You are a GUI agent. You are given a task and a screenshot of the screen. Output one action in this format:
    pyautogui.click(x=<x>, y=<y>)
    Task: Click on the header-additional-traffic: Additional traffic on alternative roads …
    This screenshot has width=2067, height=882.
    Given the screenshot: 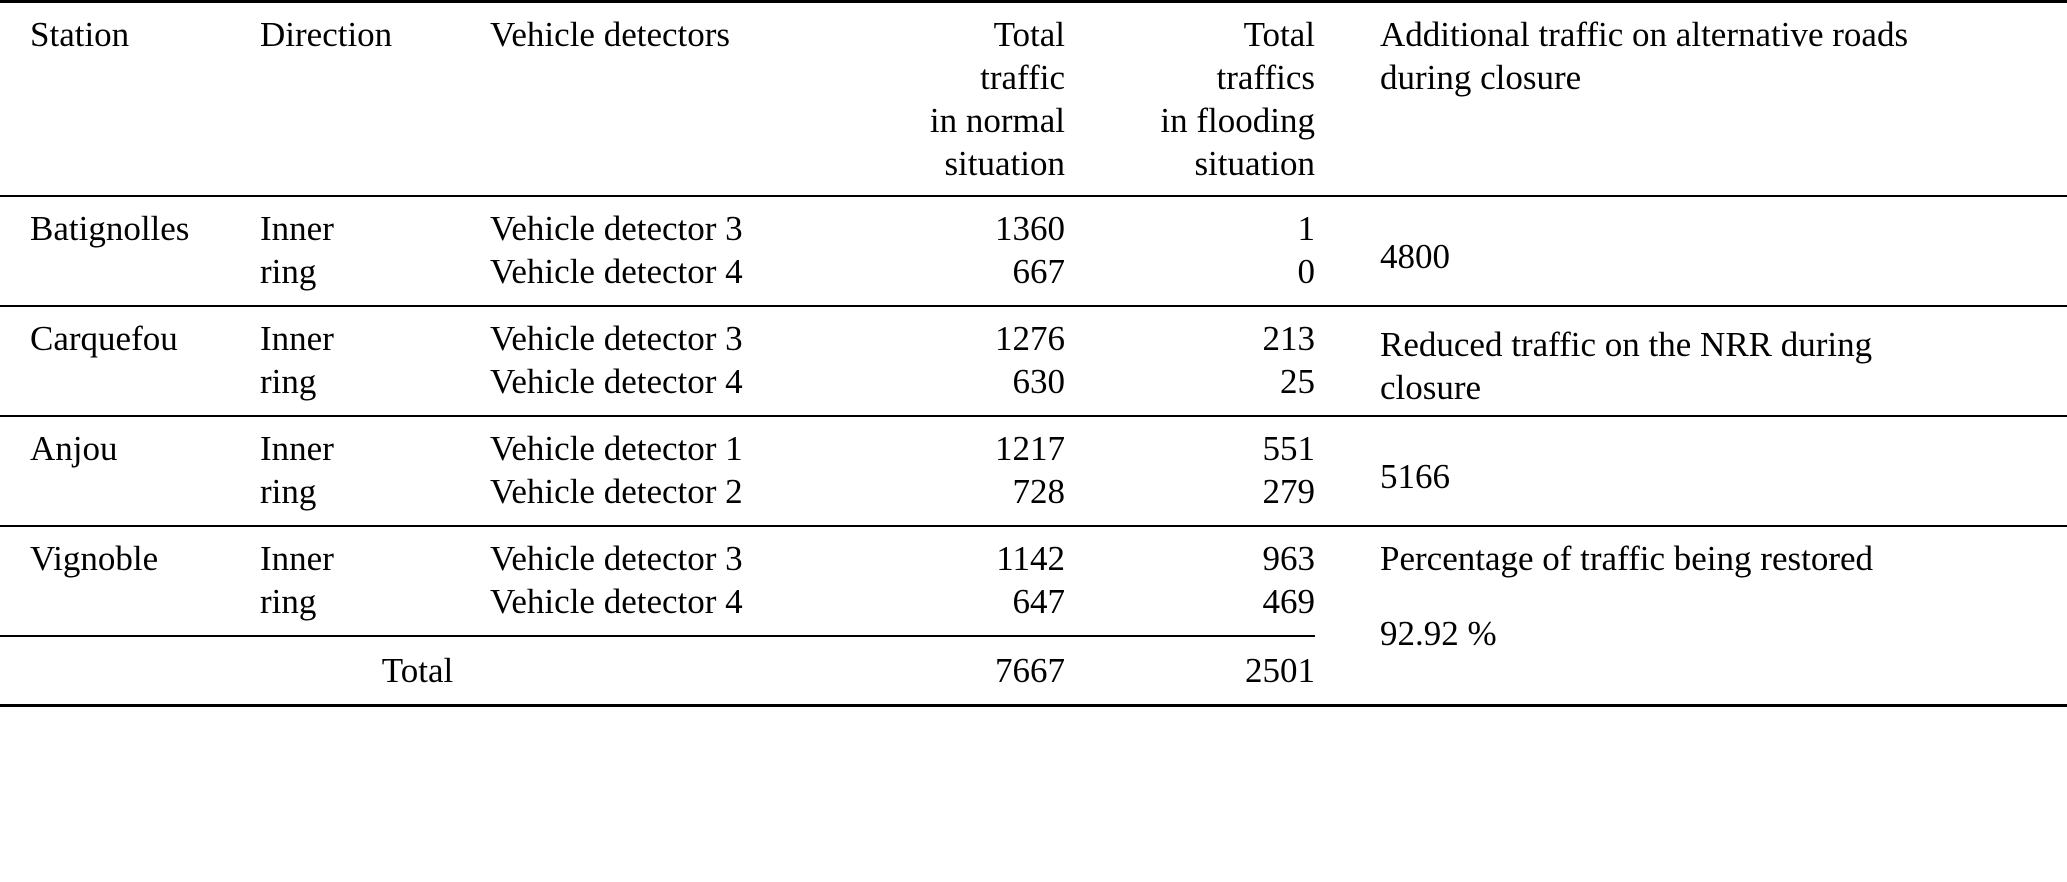 What is the action you would take?
    pyautogui.click(x=1691, y=98)
    